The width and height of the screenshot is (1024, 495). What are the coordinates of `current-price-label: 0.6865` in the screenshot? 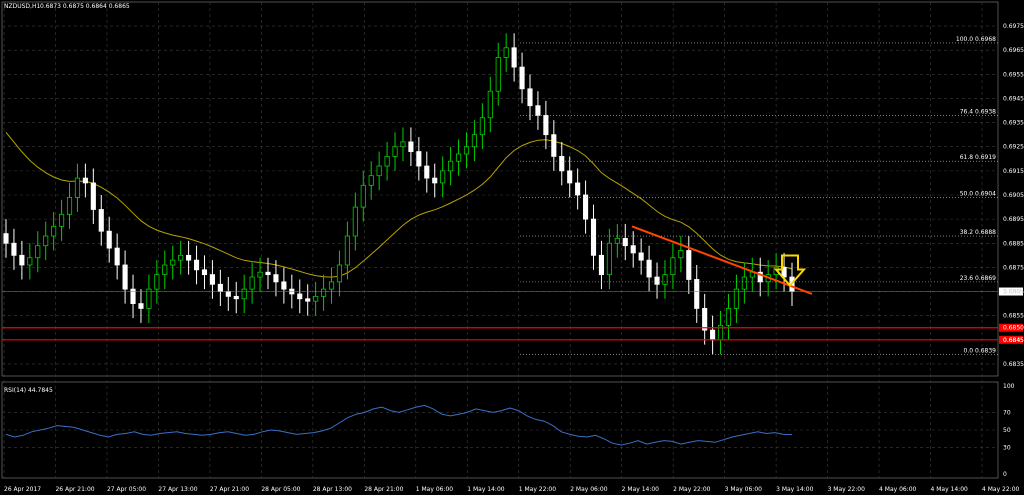 It's located at (1013, 292).